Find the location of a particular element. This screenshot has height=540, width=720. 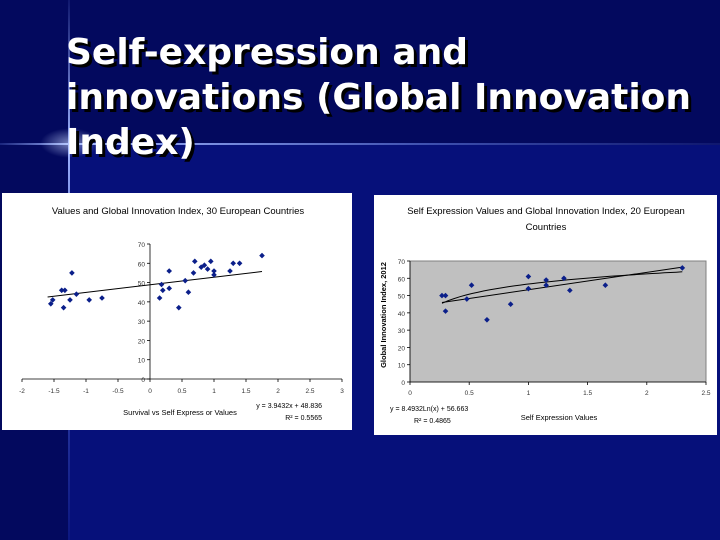

trendline-equation: R² = 0.5565 is located at coordinates (303, 418).